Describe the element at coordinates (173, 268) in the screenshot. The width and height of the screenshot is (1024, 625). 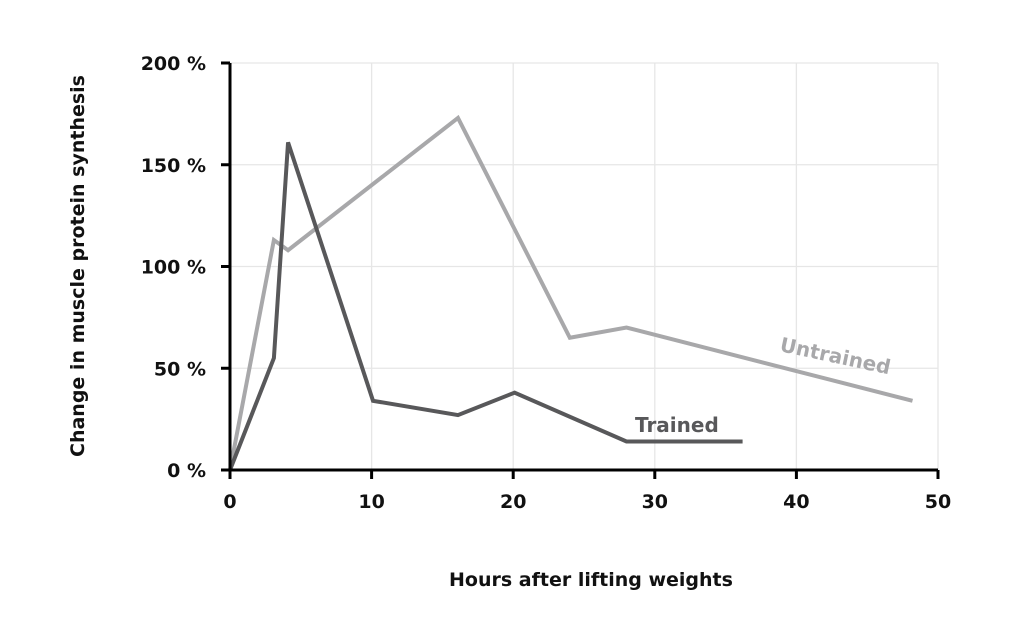
I see `y-tick-label: 100 %` at that location.